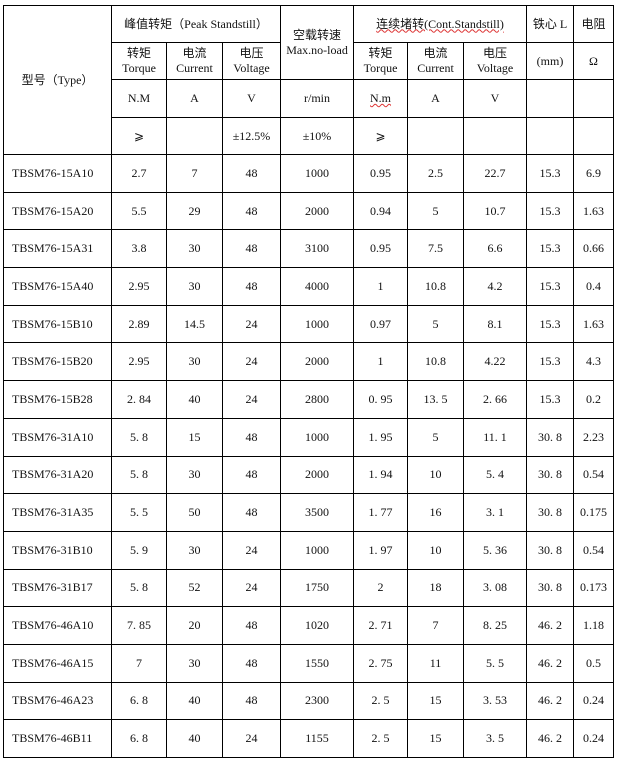 The width and height of the screenshot is (618, 763). What do you see at coordinates (317, 663) in the screenshot?
I see `value-cell: 1550` at bounding box center [317, 663].